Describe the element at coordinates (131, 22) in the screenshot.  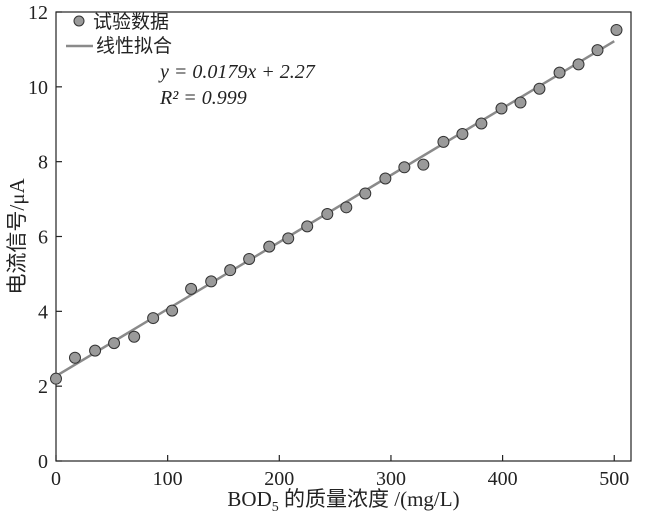
I see `legend-label-scatter: 试验数据` at that location.